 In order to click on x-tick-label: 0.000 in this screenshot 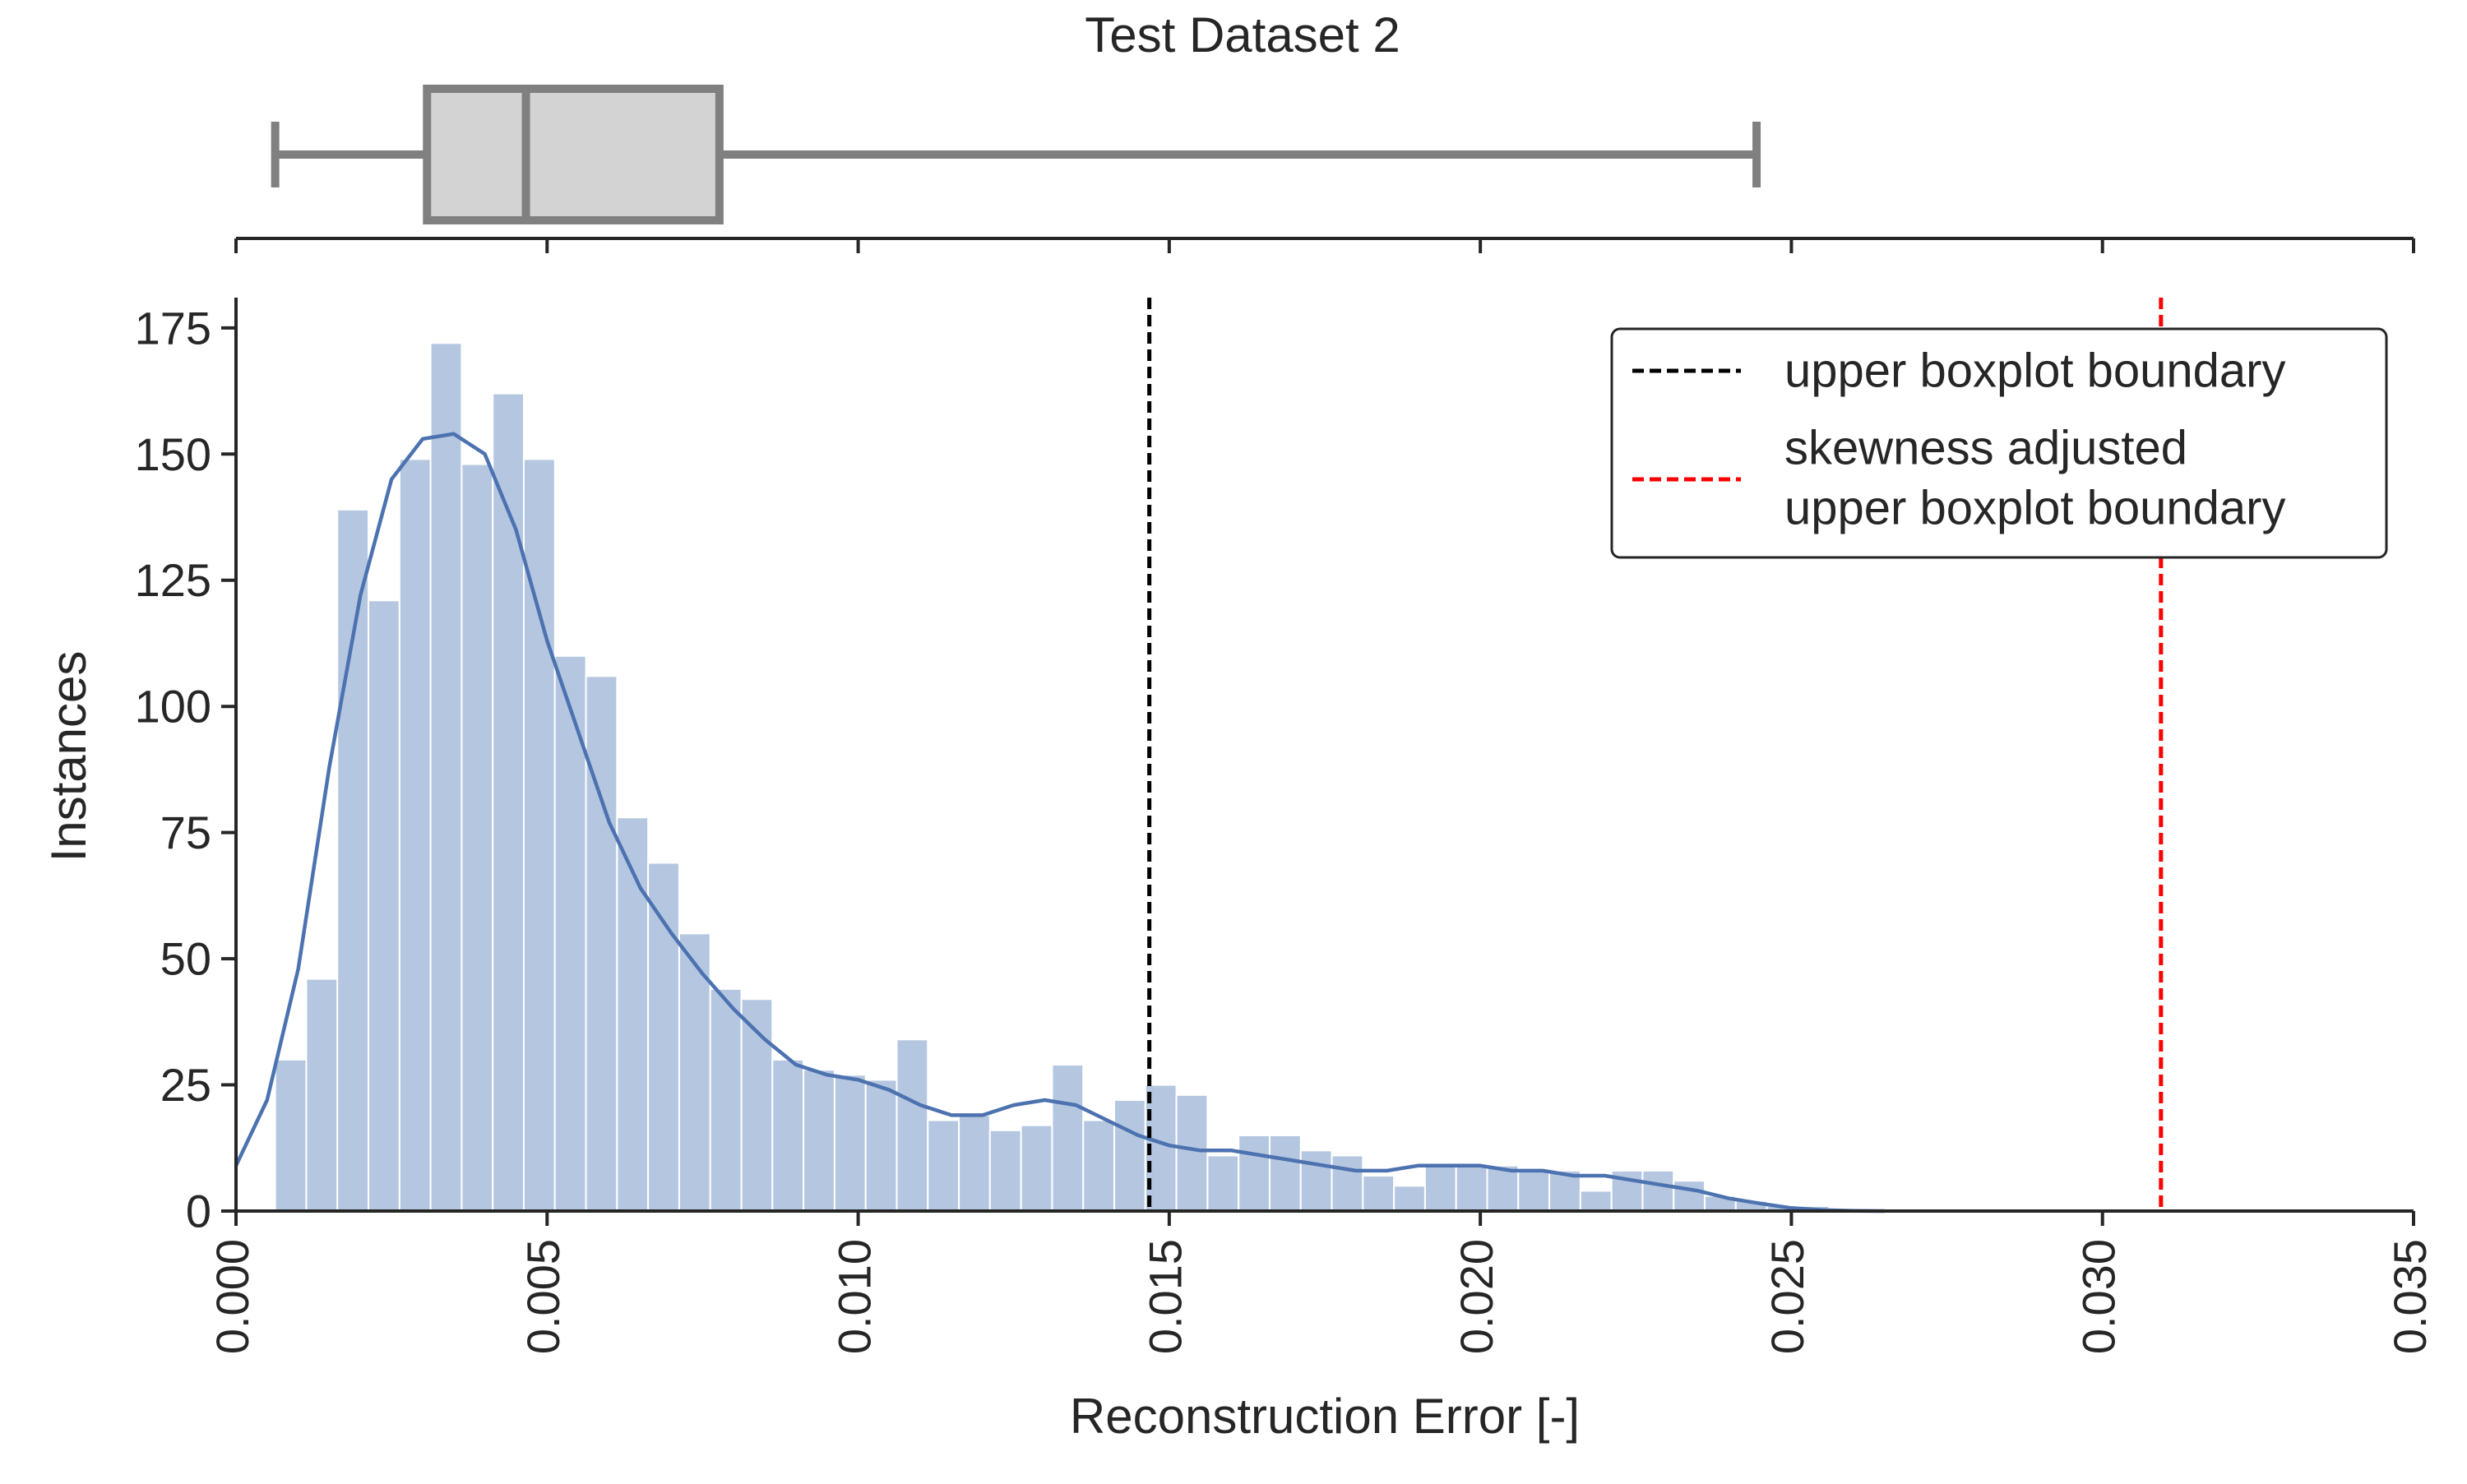, I will do `click(232, 1296)`.